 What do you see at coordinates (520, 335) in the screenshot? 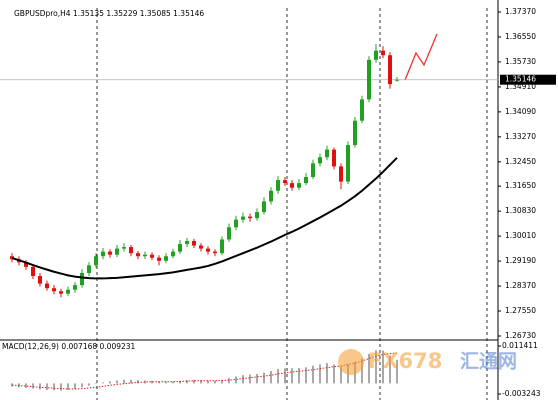
I see `y-tick-label: 1.26730` at bounding box center [520, 335].